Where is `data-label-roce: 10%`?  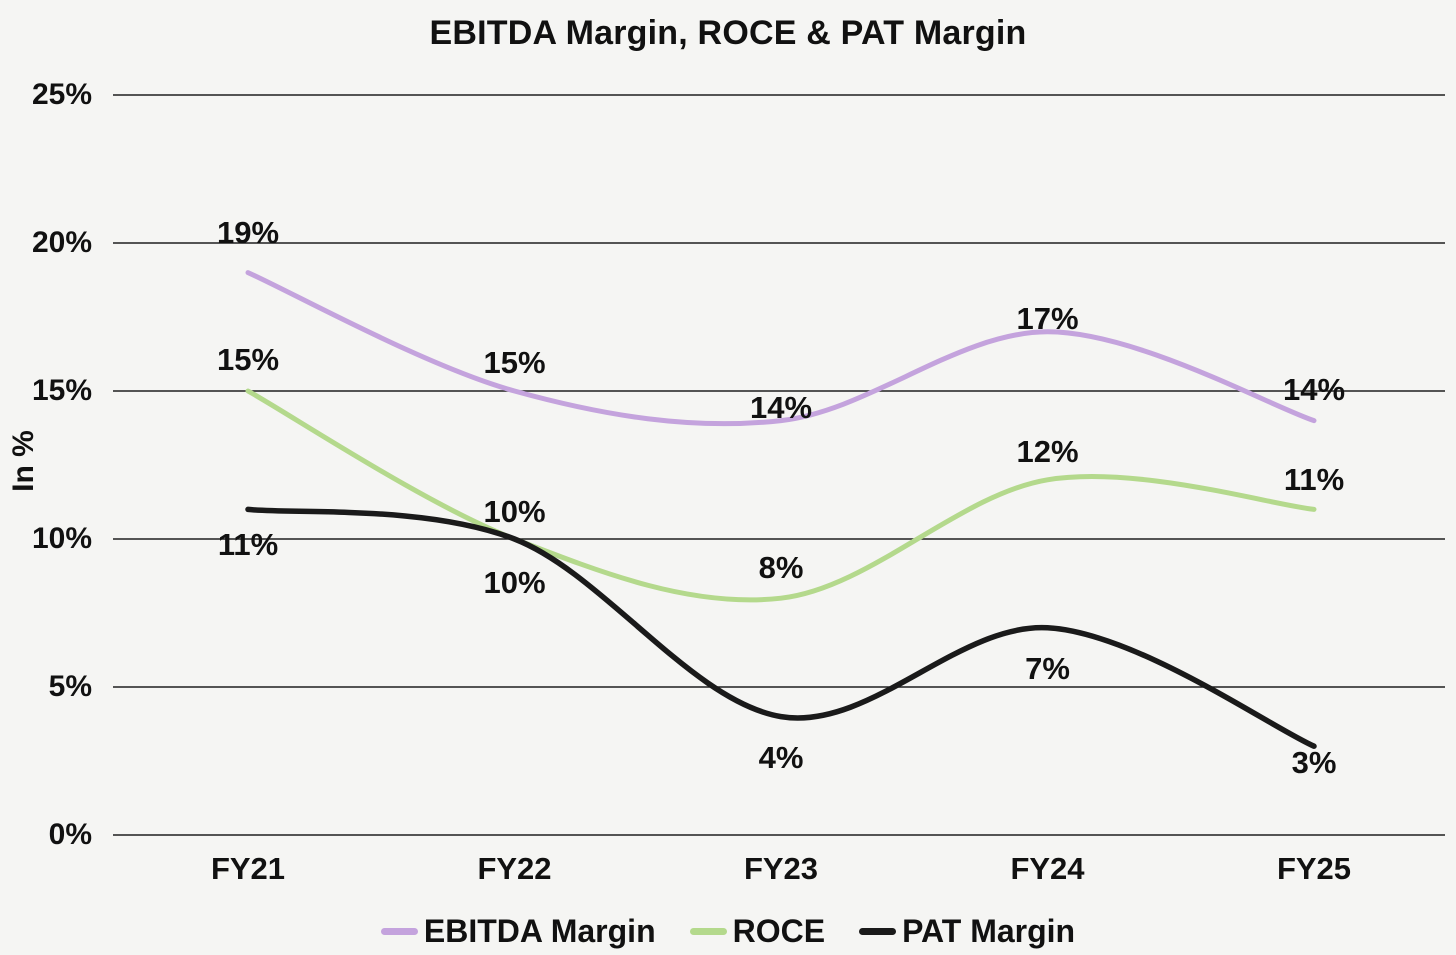
data-label-roce: 10% is located at coordinates (514, 511).